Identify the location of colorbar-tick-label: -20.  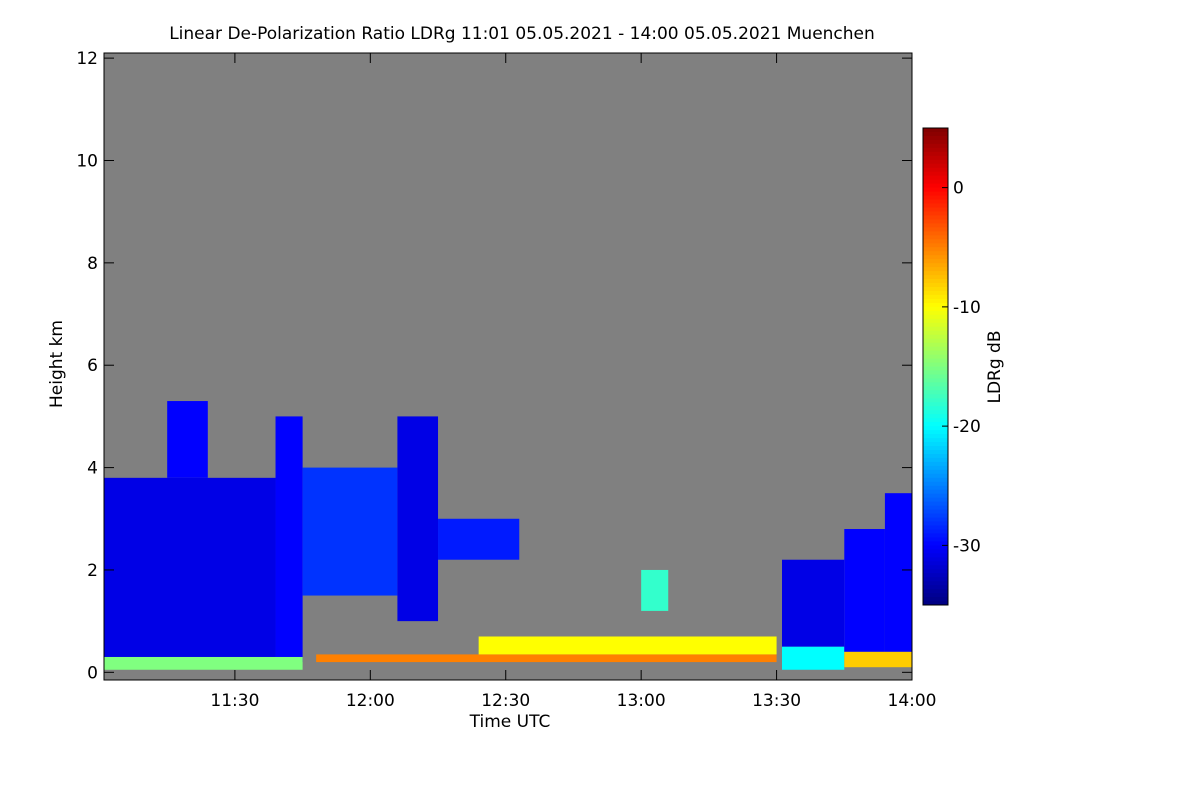
(967, 427).